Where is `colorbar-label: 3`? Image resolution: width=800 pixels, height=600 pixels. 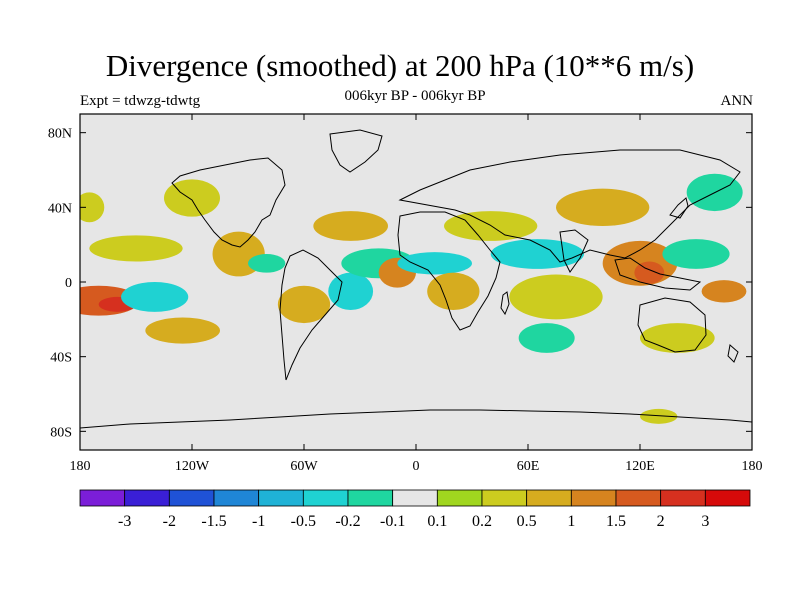
colorbar-label: 3 is located at coordinates (705, 521).